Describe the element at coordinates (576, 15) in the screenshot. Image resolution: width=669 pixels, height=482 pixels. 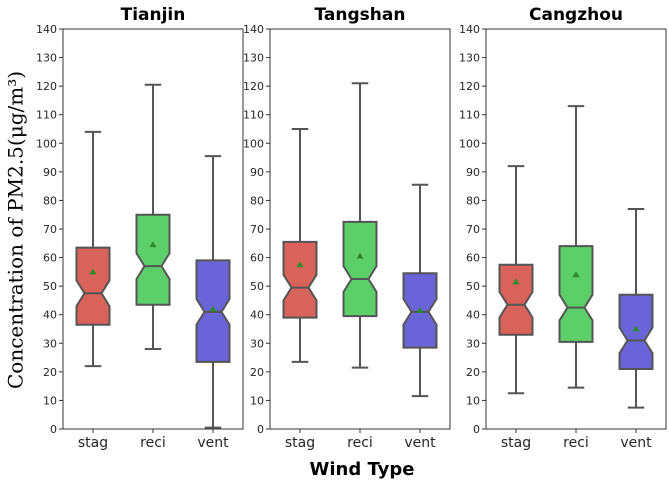
I see `panel-title: Cangzhou` at that location.